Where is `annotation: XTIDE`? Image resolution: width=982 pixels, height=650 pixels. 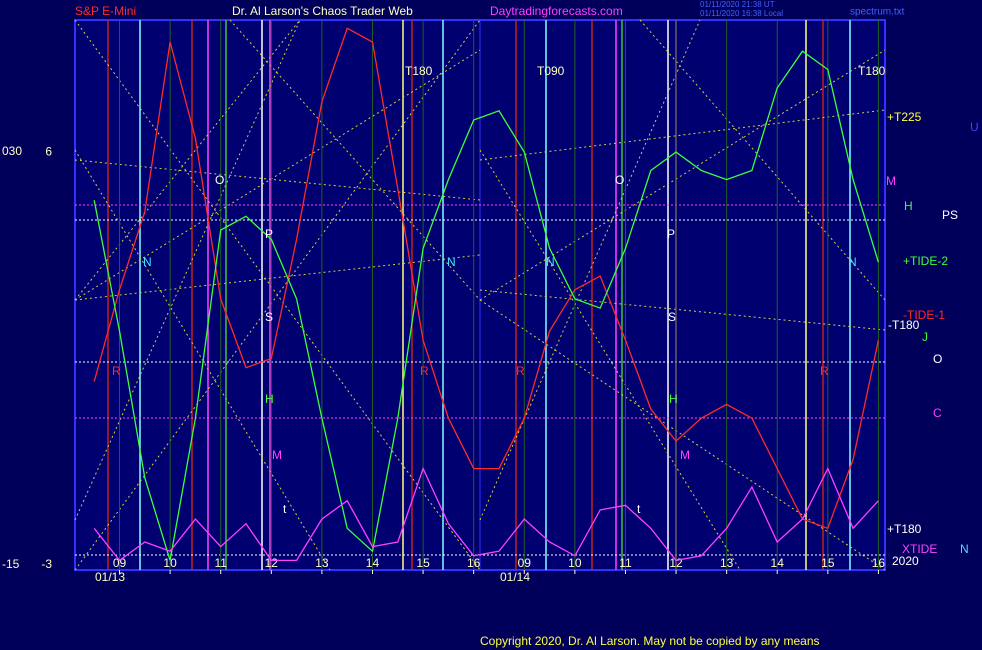
annotation: XTIDE is located at coordinates (919, 549).